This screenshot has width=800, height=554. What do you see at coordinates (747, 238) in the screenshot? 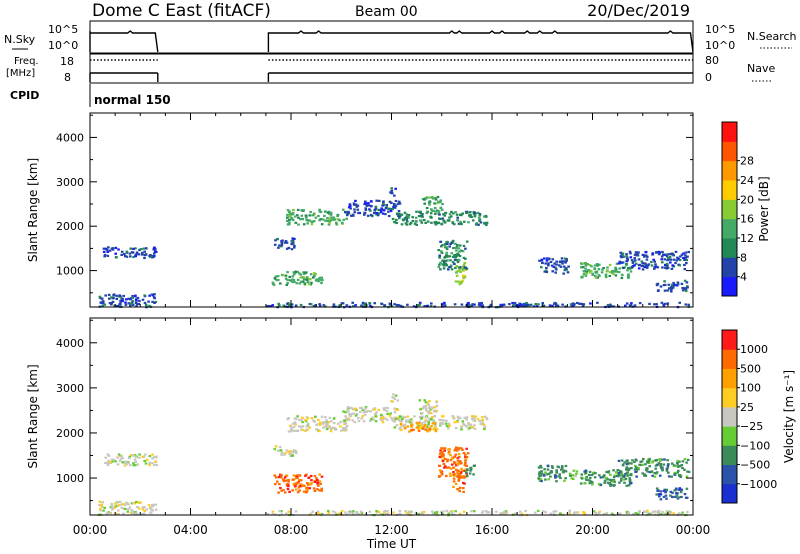
I see `colorbar-tick-label: 12` at bounding box center [747, 238].